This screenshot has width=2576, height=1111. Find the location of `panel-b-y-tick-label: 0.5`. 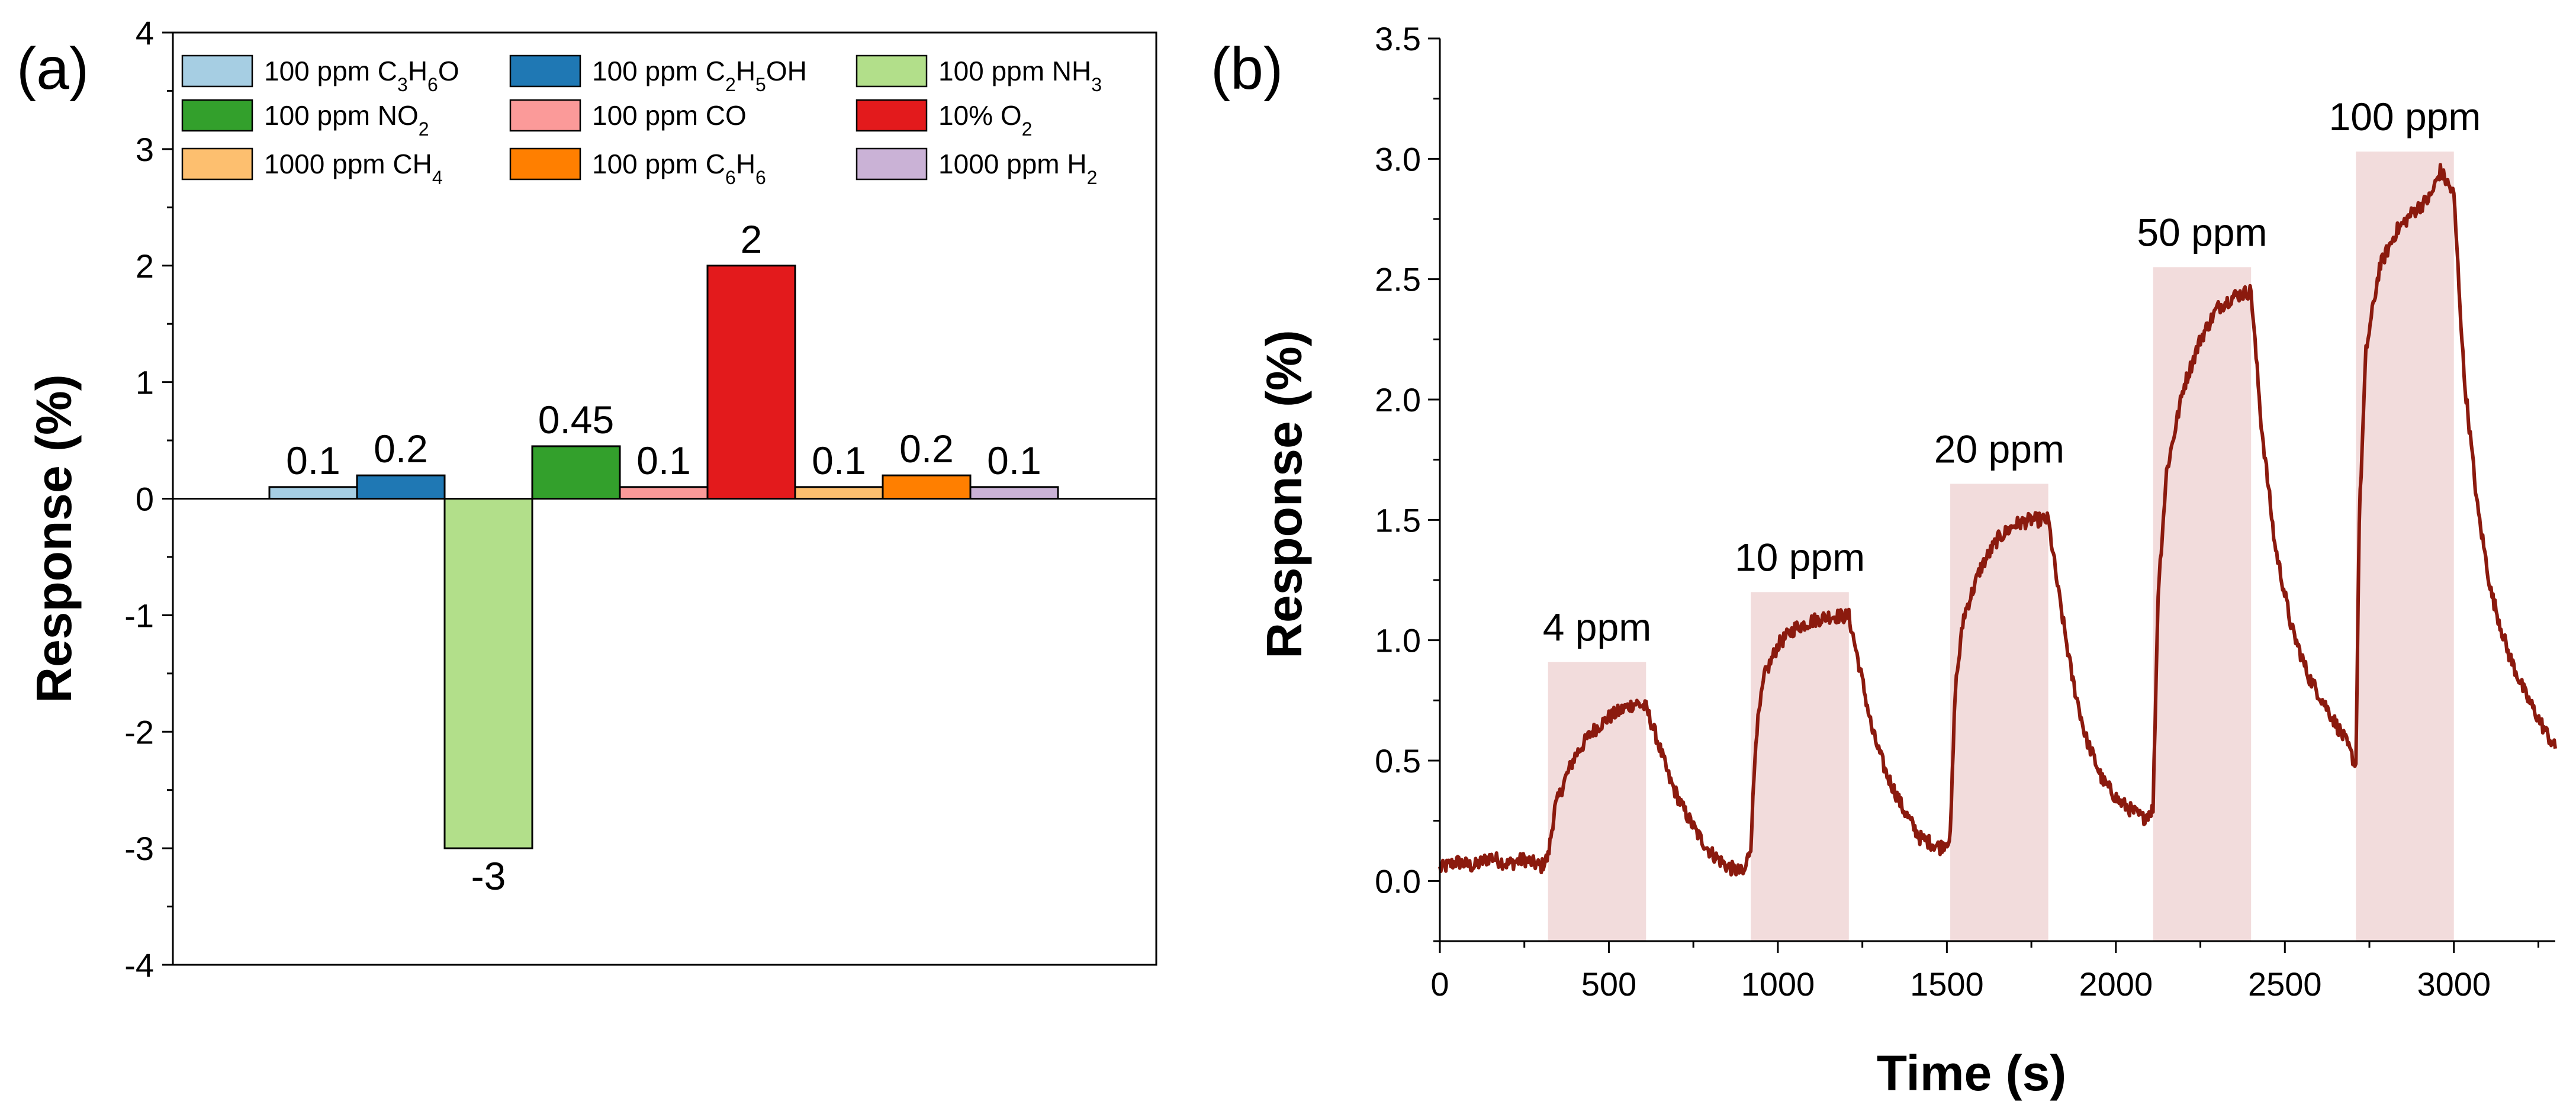

panel-b-y-tick-label: 0.5 is located at coordinates (1398, 761).